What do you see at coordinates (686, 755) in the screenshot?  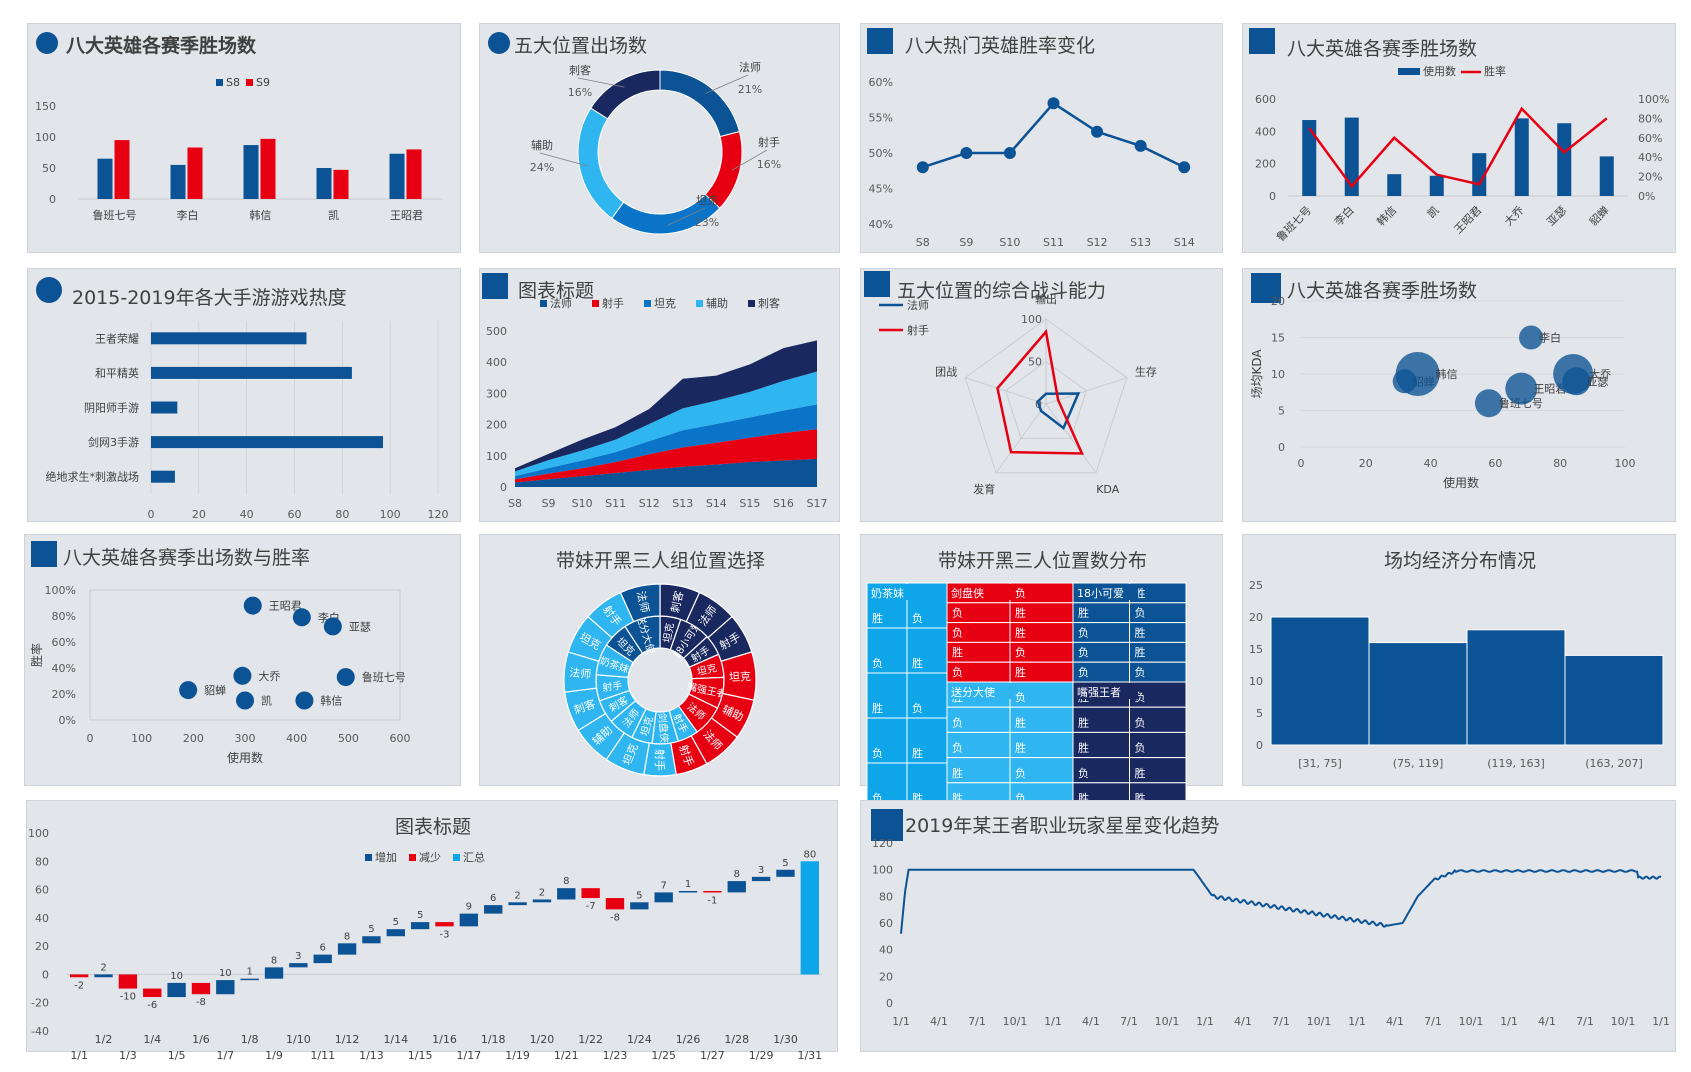 I see `segment-label: 射手` at bounding box center [686, 755].